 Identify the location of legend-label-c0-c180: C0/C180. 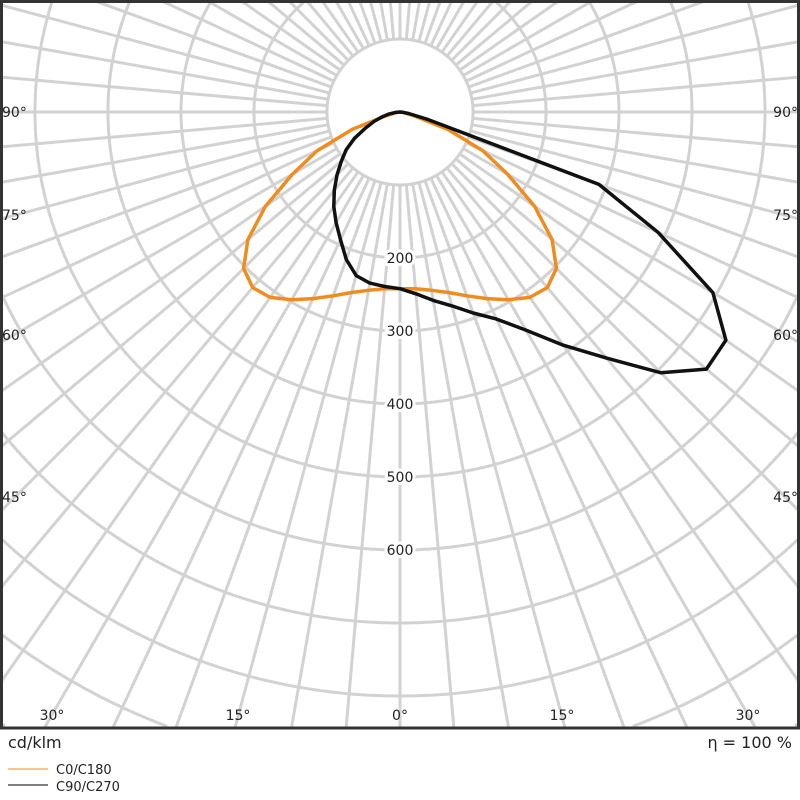
(84, 770).